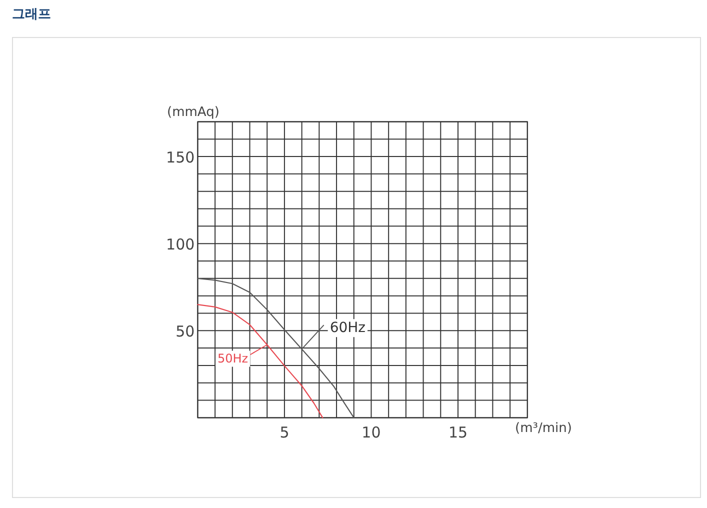 This screenshot has width=707, height=508. What do you see at coordinates (371, 433) in the screenshot?
I see `x-tick-label: 10` at bounding box center [371, 433].